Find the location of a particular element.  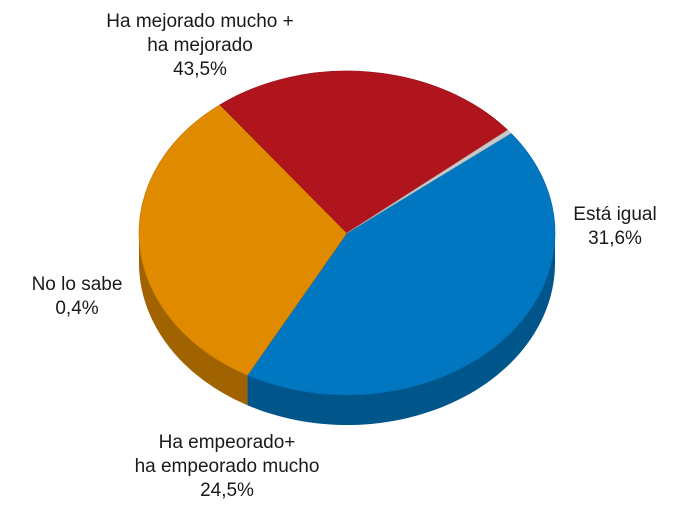

label-no-lo-sabe-line1: No lo sabe is located at coordinates (77, 284).